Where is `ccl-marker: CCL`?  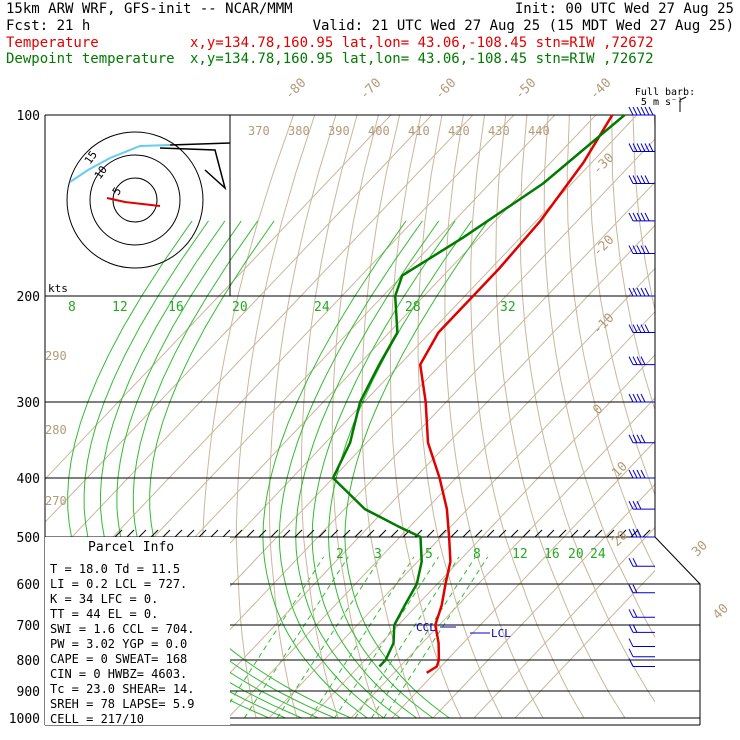 ccl-marker: CCL is located at coordinates (436, 627).